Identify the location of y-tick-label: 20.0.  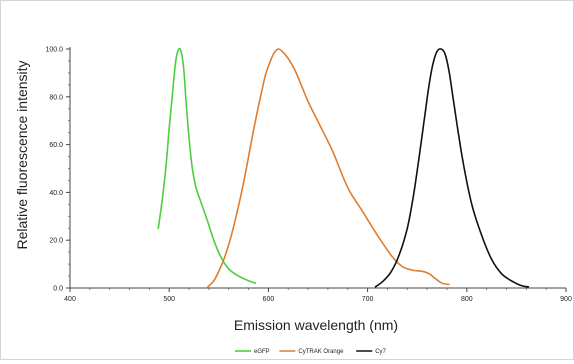
(56, 241).